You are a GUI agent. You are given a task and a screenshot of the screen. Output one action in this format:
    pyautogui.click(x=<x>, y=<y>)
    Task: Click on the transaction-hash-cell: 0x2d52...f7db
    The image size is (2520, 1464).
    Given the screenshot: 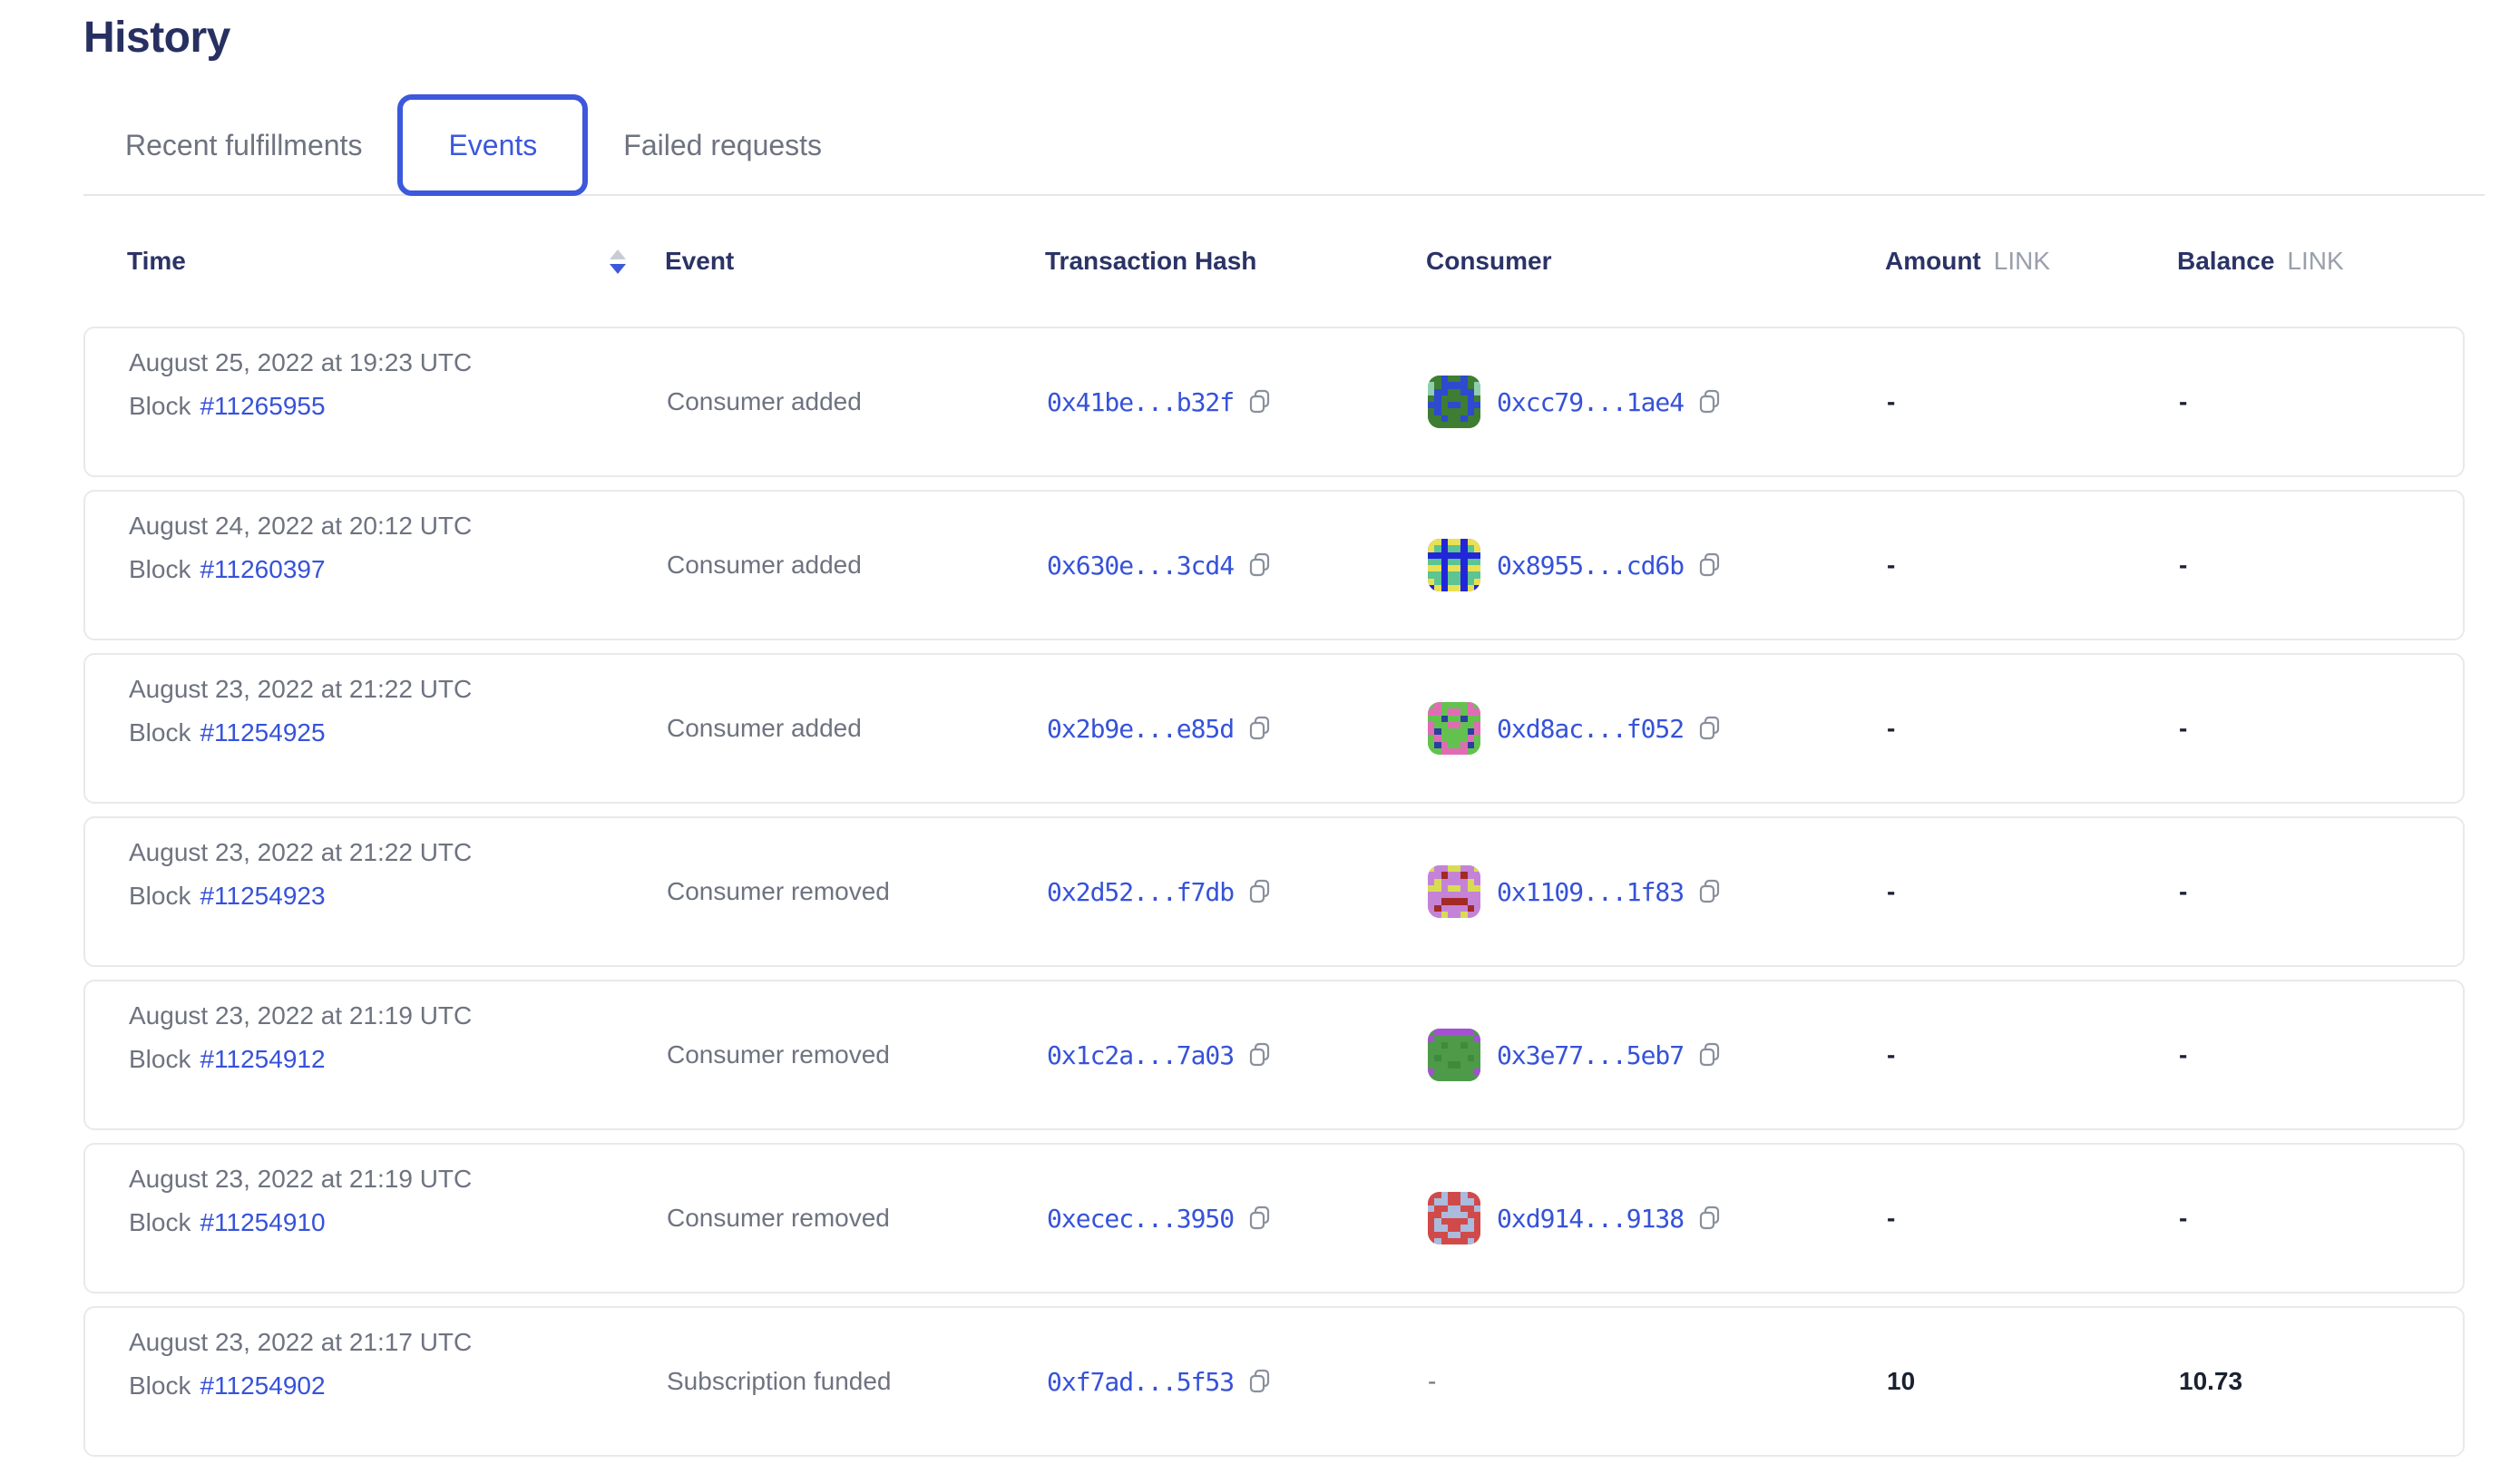 What is the action you would take?
    pyautogui.click(x=1237, y=892)
    